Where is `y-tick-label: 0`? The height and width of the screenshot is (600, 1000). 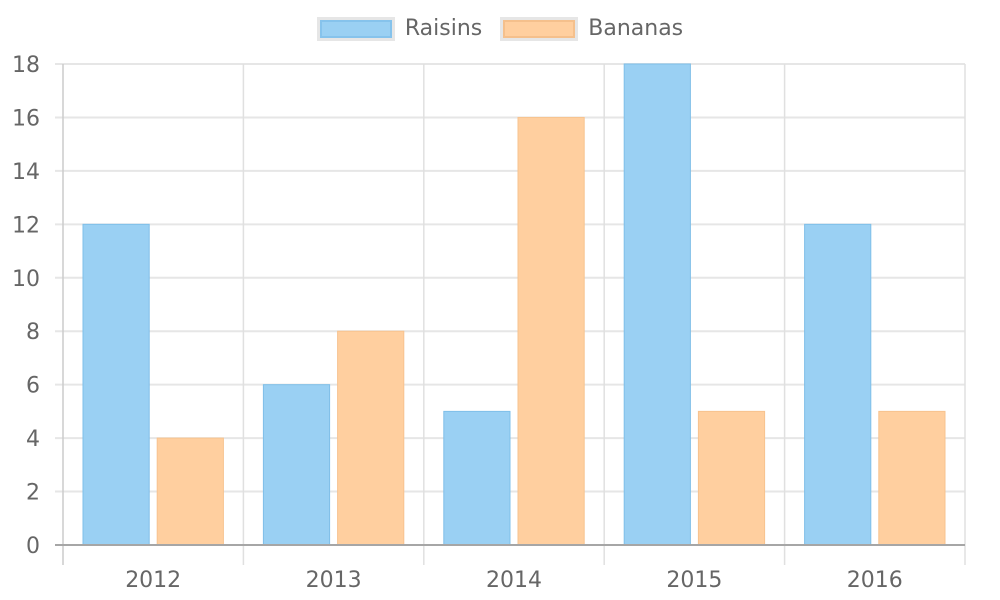 y-tick-label: 0 is located at coordinates (33, 546).